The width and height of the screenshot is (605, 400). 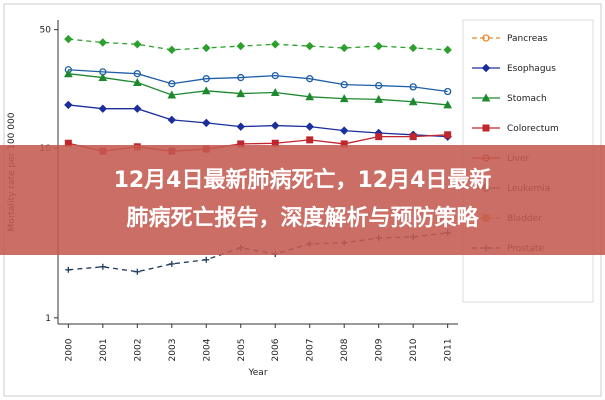 I want to click on legend-label: Colorectum, so click(x=533, y=129).